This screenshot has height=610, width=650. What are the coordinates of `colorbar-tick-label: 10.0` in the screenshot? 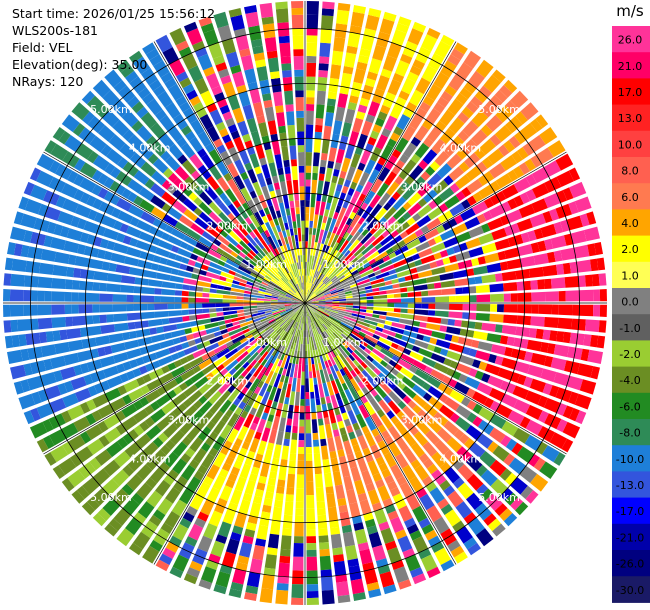 It's located at (630, 144).